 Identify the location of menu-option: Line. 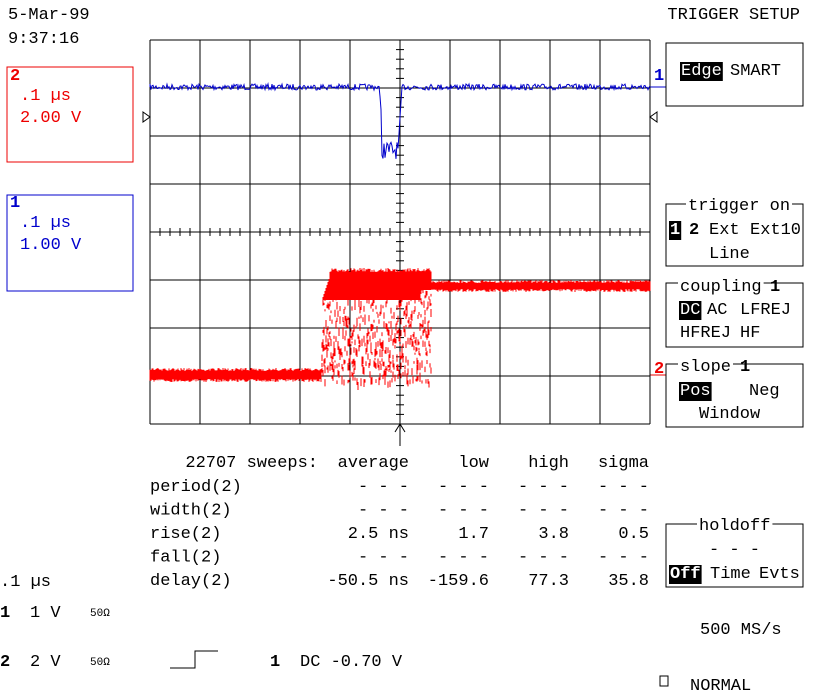
(729, 254).